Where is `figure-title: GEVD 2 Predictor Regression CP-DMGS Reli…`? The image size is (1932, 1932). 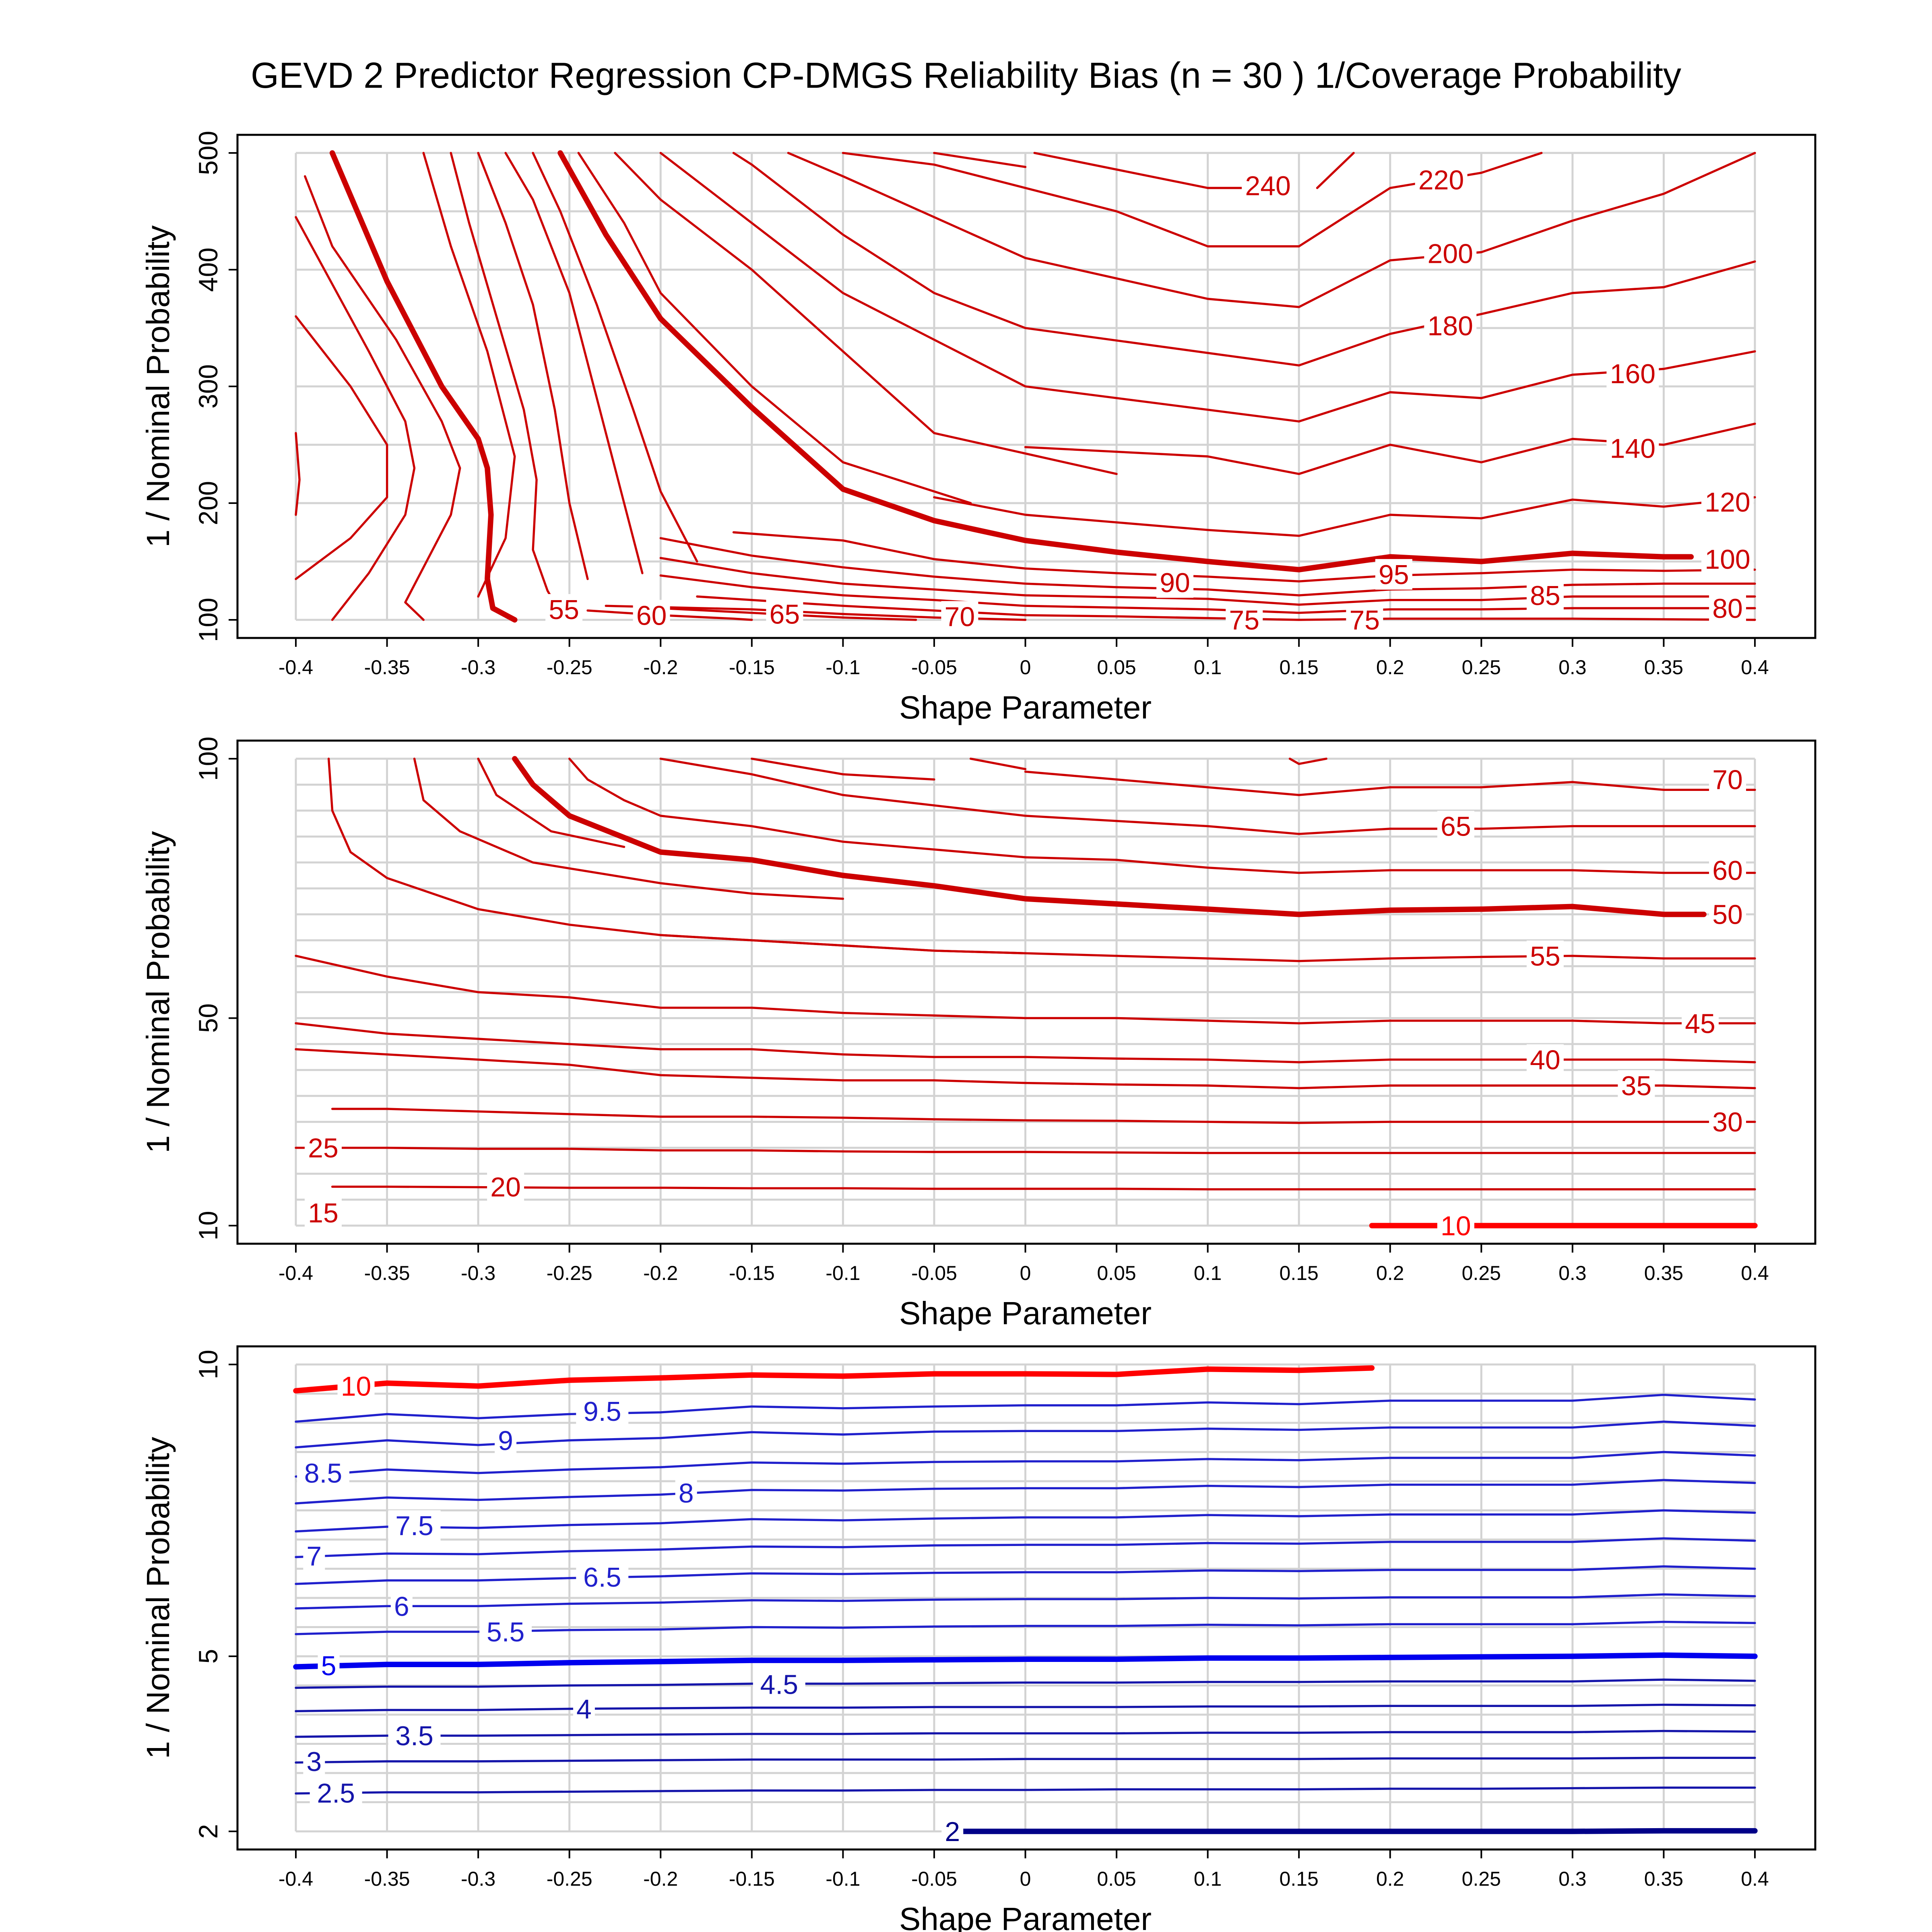
figure-title: GEVD 2 Predictor Regression CP-DMGS Reli… is located at coordinates (966, 76).